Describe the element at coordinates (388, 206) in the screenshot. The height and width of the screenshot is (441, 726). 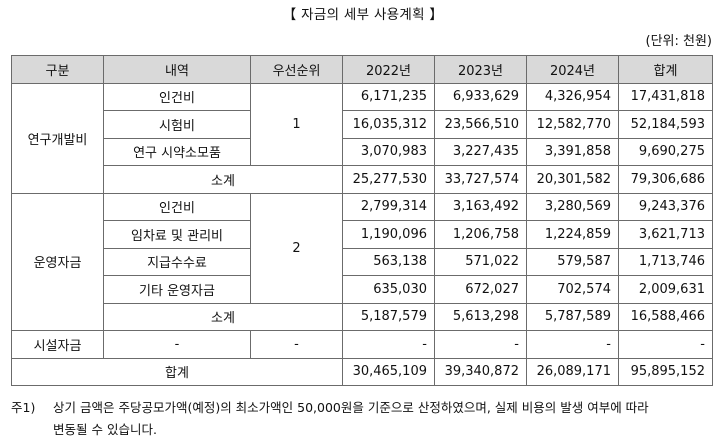
I see `value-2022: 2,799,314` at that location.